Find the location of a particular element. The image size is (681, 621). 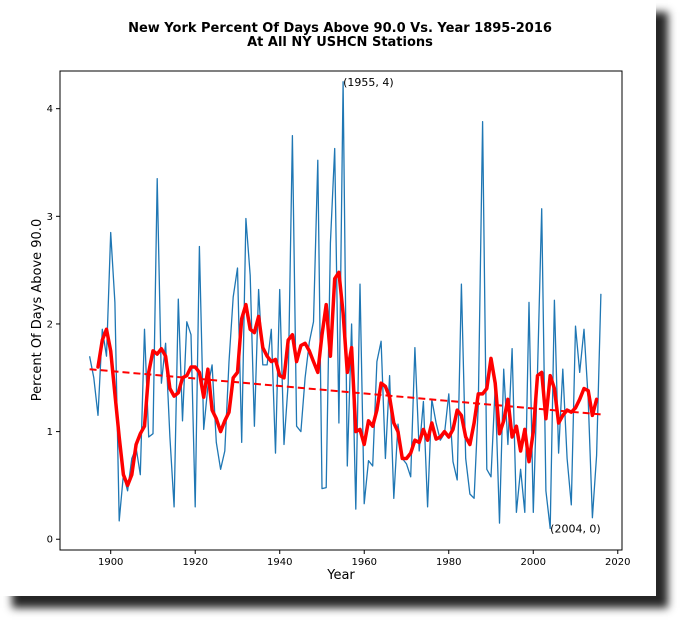

y-tick-label: 0 is located at coordinates (50, 540).